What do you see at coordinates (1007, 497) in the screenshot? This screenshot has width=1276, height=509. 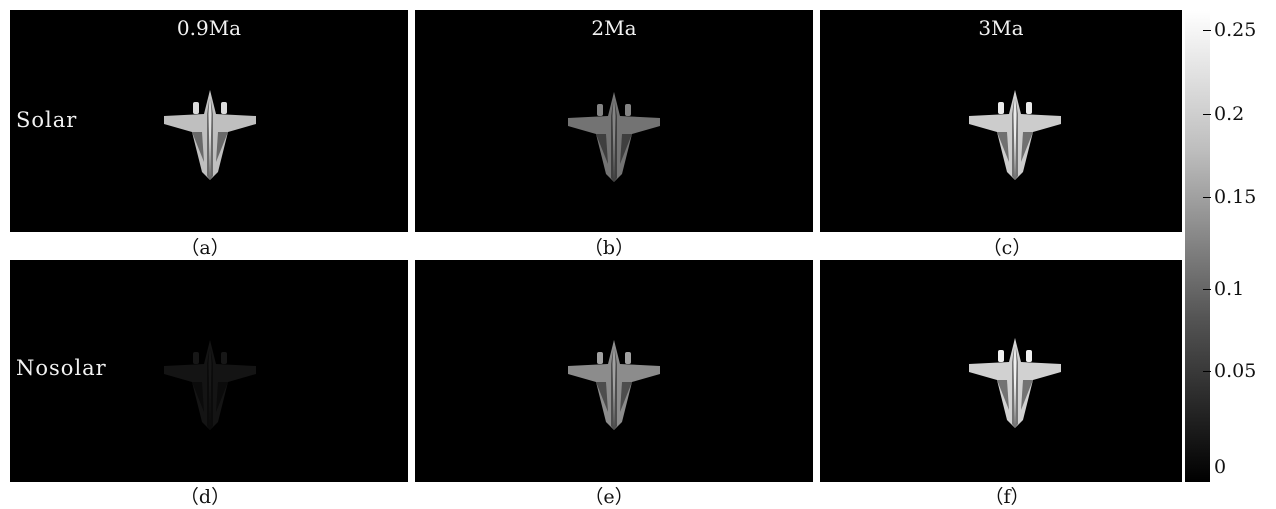 I see `caption-f: （f）` at bounding box center [1007, 497].